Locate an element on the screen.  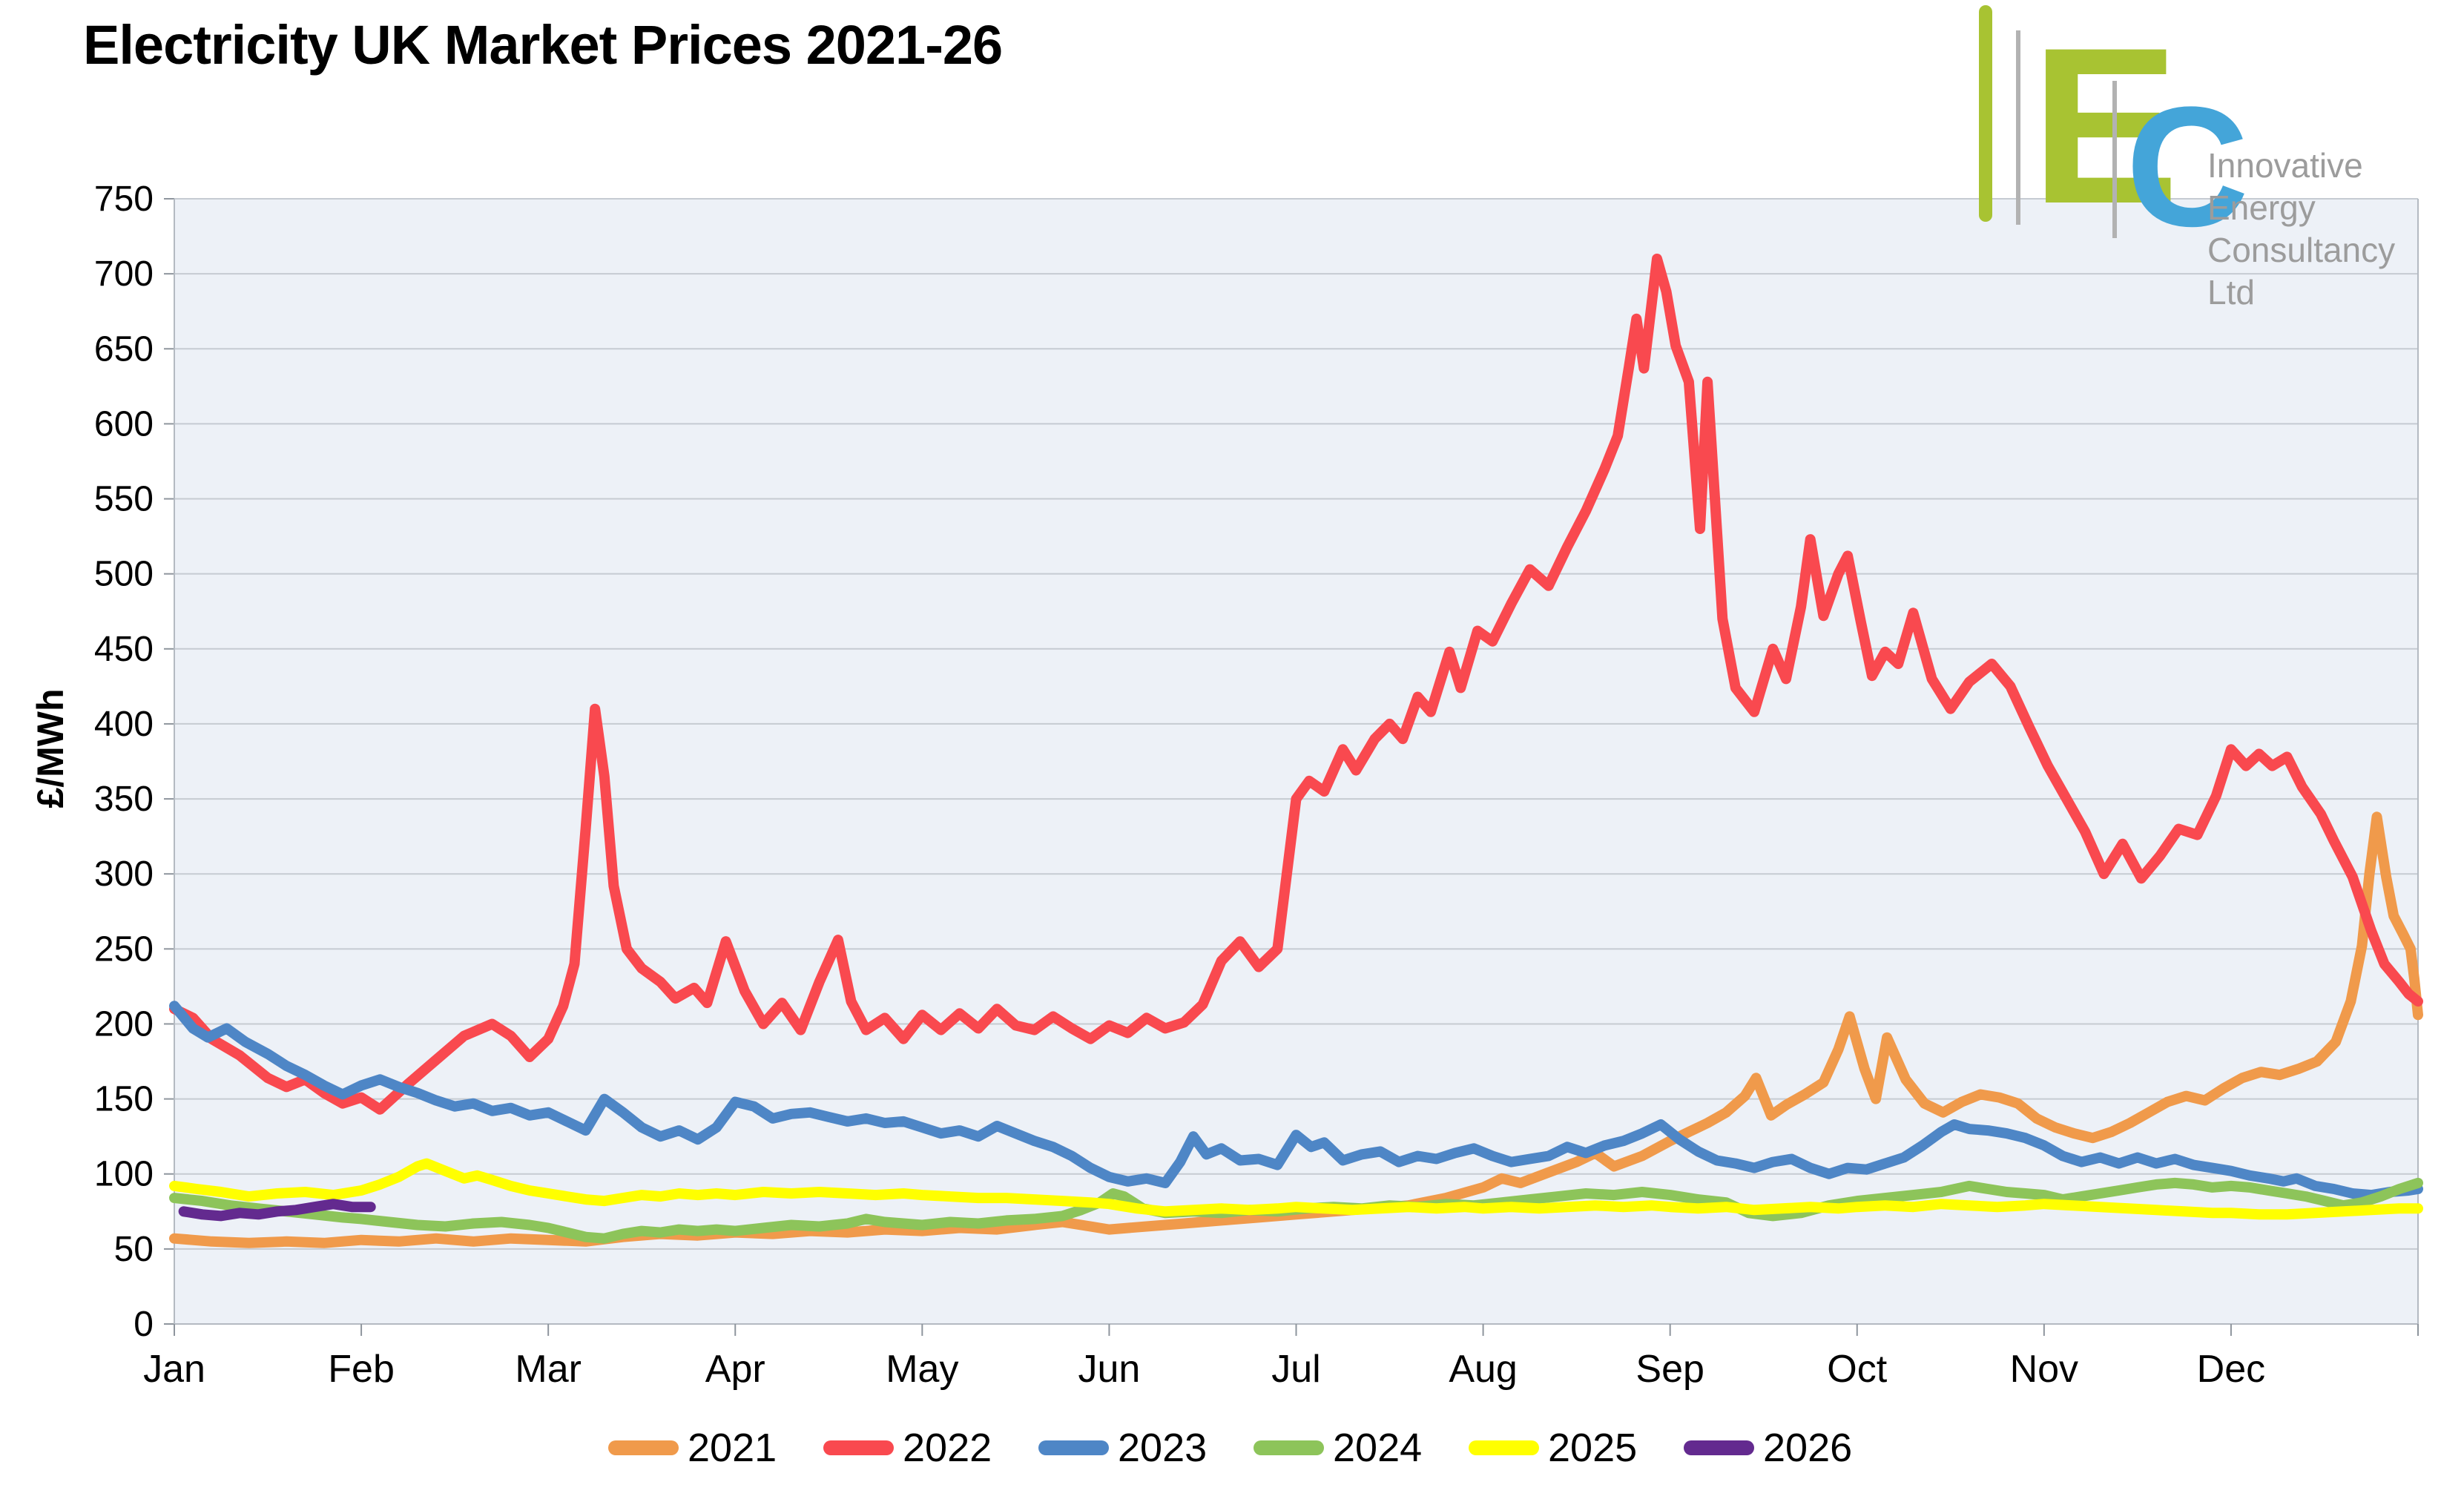
x-tick-label: Jul is located at coordinates (1296, 1369).